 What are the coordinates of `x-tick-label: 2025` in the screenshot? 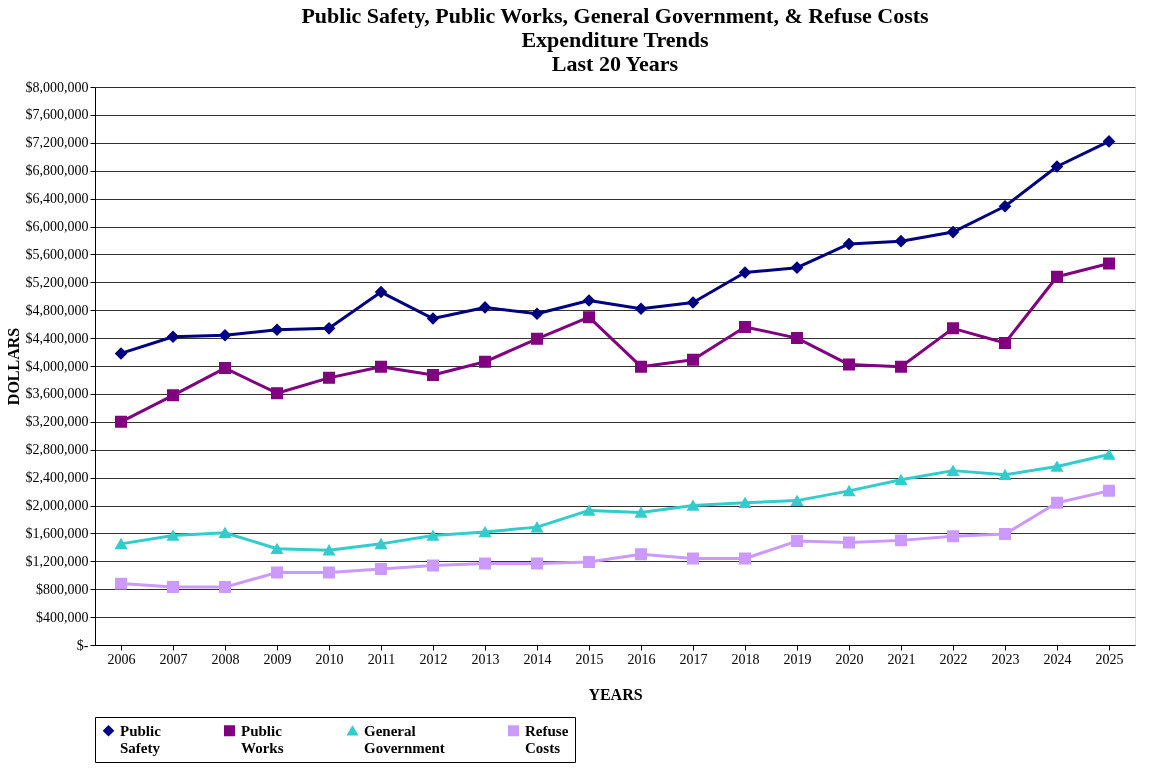 It's located at (1109, 659).